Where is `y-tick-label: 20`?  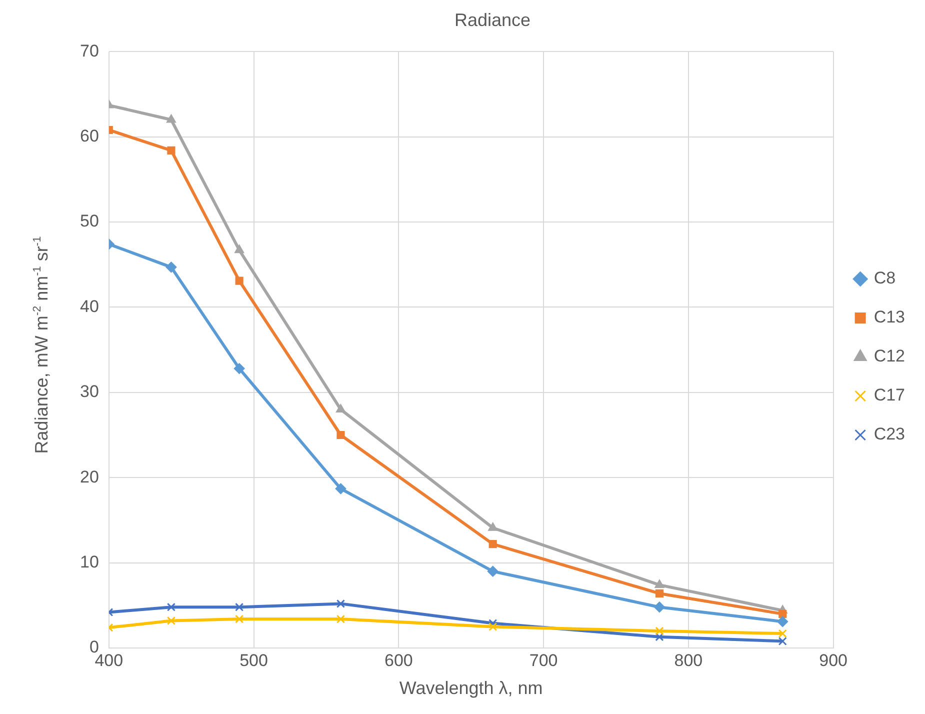
y-tick-label: 20 is located at coordinates (89, 476).